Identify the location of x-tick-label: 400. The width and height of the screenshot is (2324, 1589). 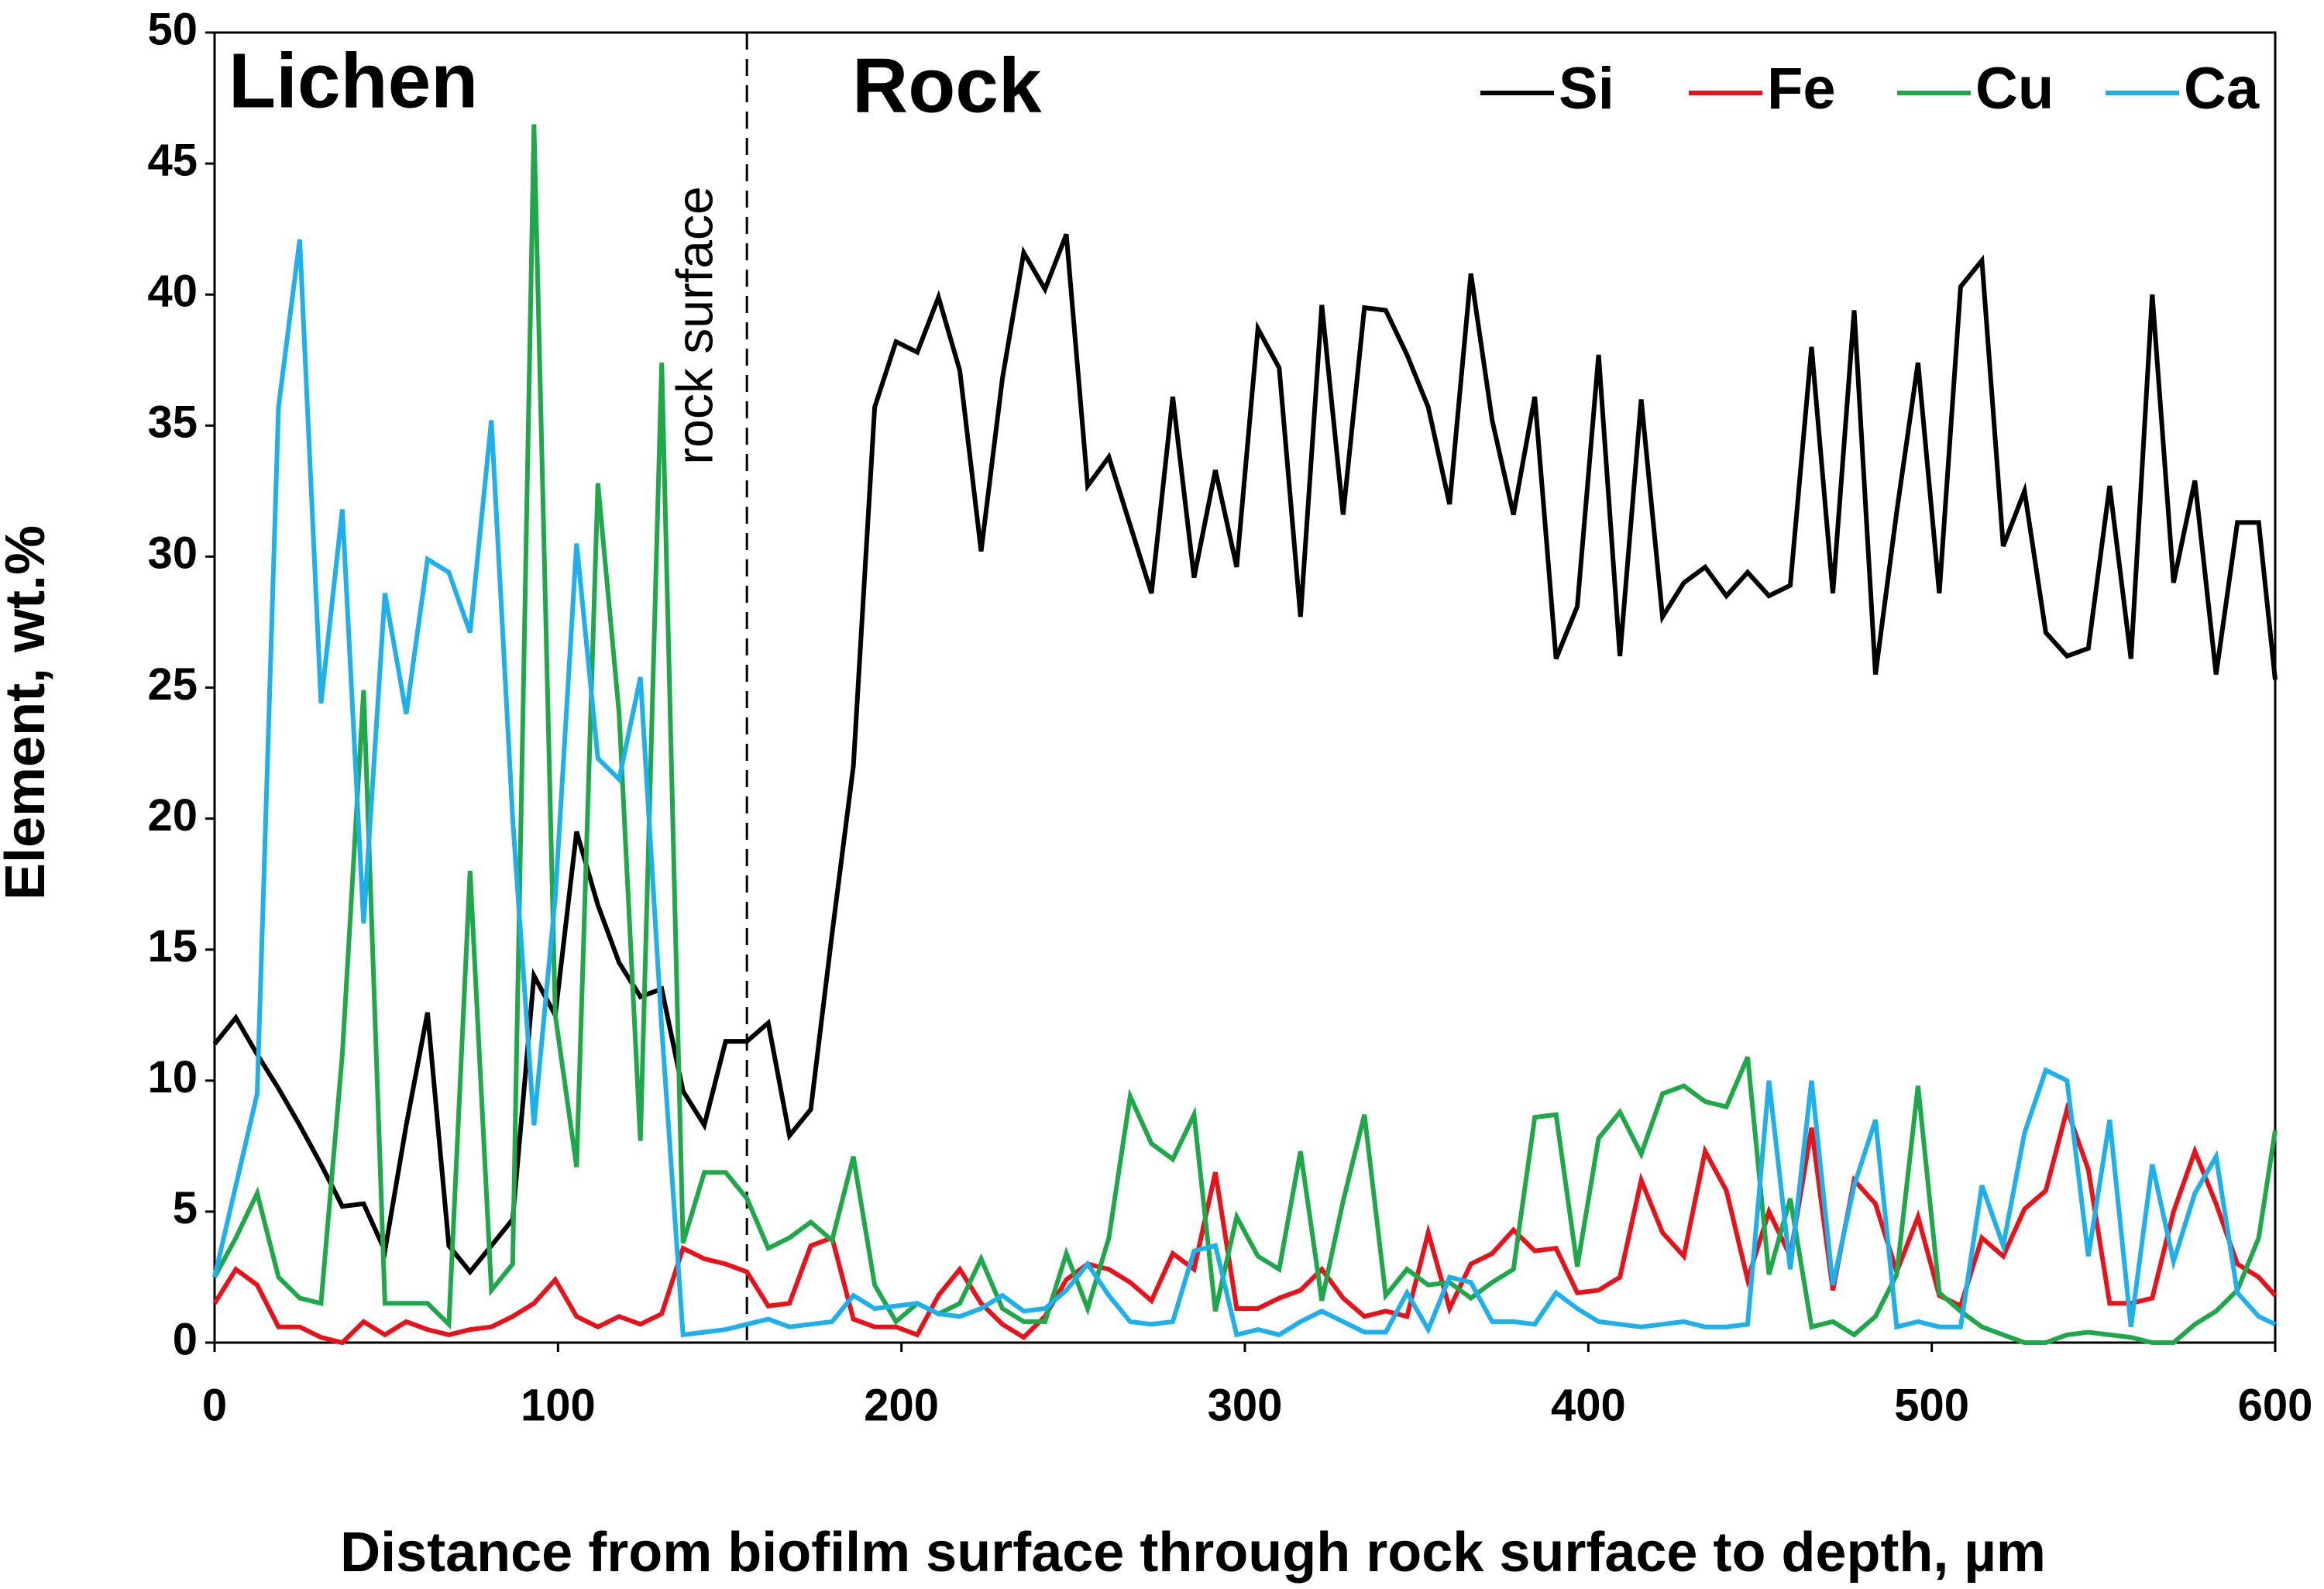
(1588, 1405).